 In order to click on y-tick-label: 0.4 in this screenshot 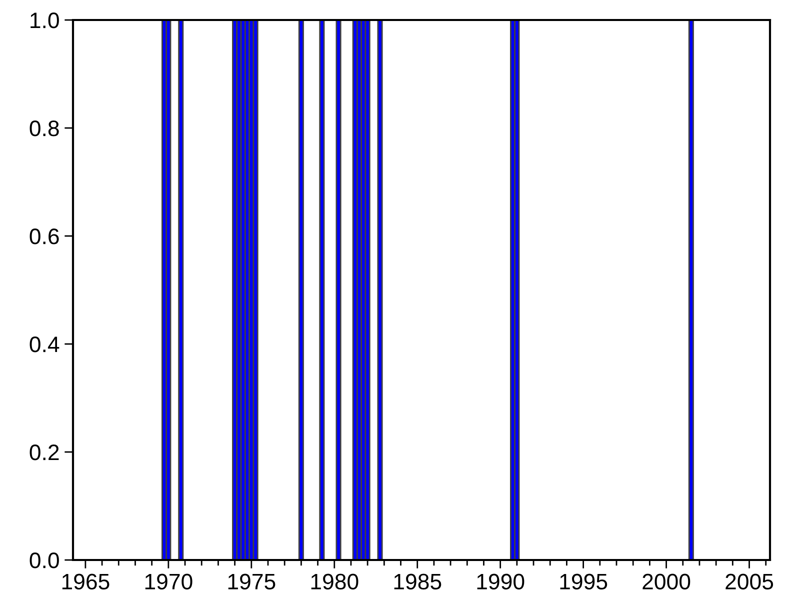, I will do `click(45, 344)`.